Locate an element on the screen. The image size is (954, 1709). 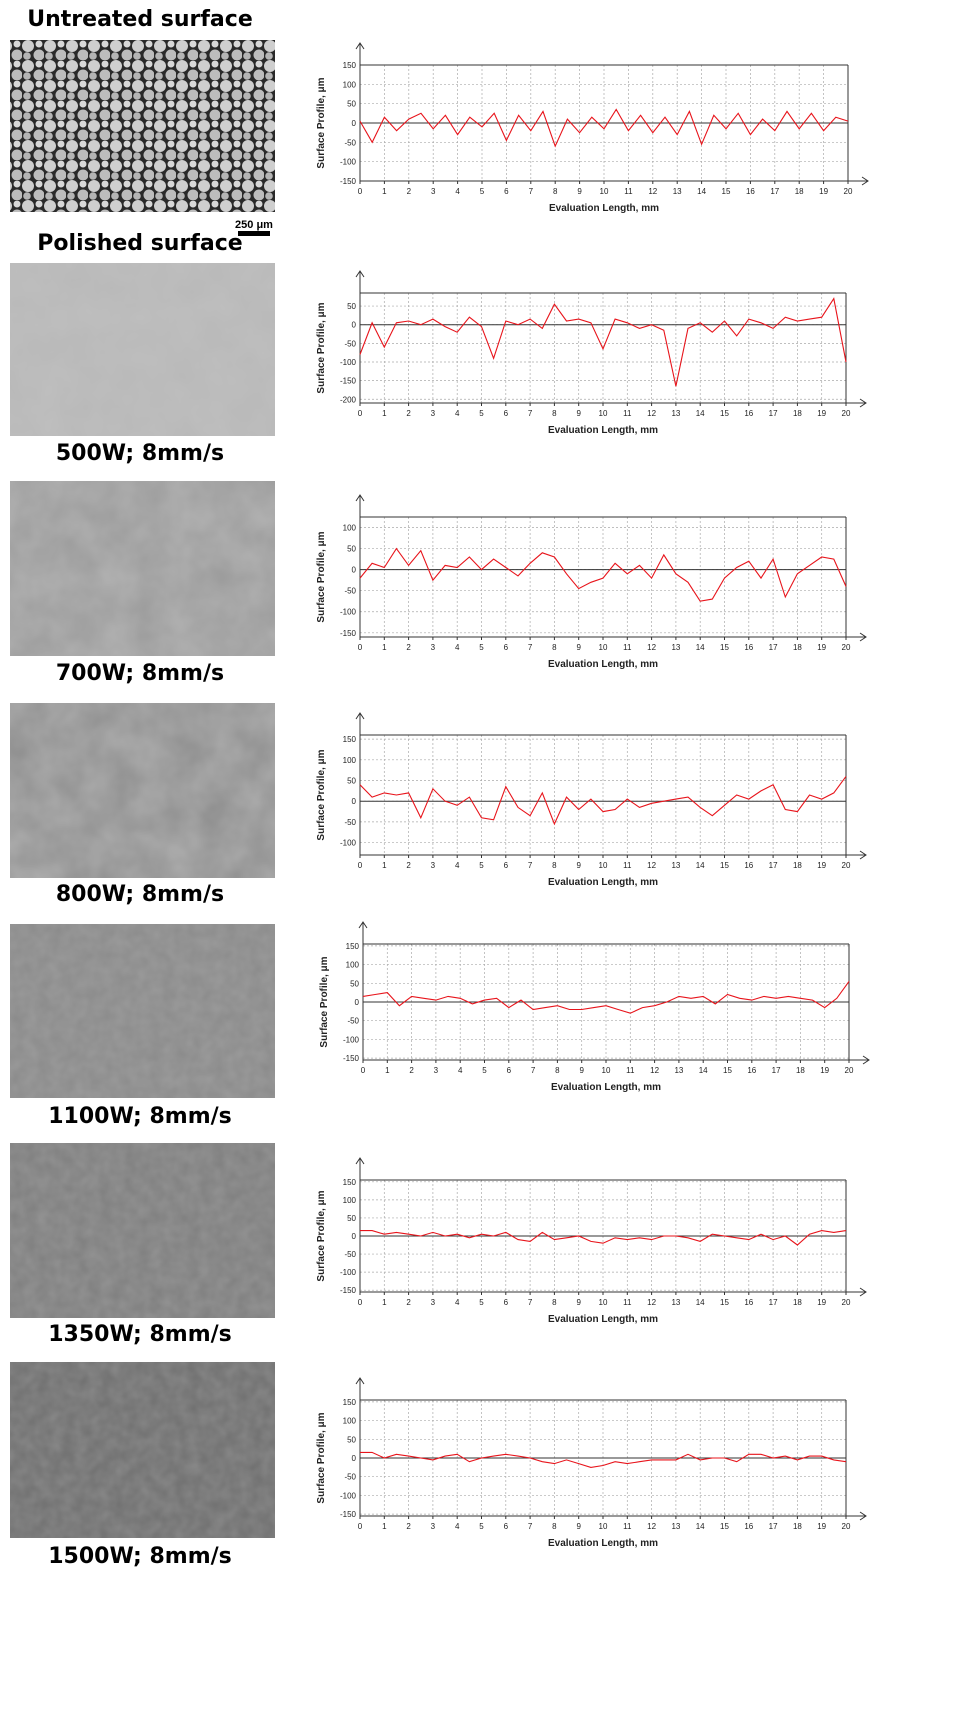
image-caption: 700W; 8mm/s is located at coordinates (140, 673).